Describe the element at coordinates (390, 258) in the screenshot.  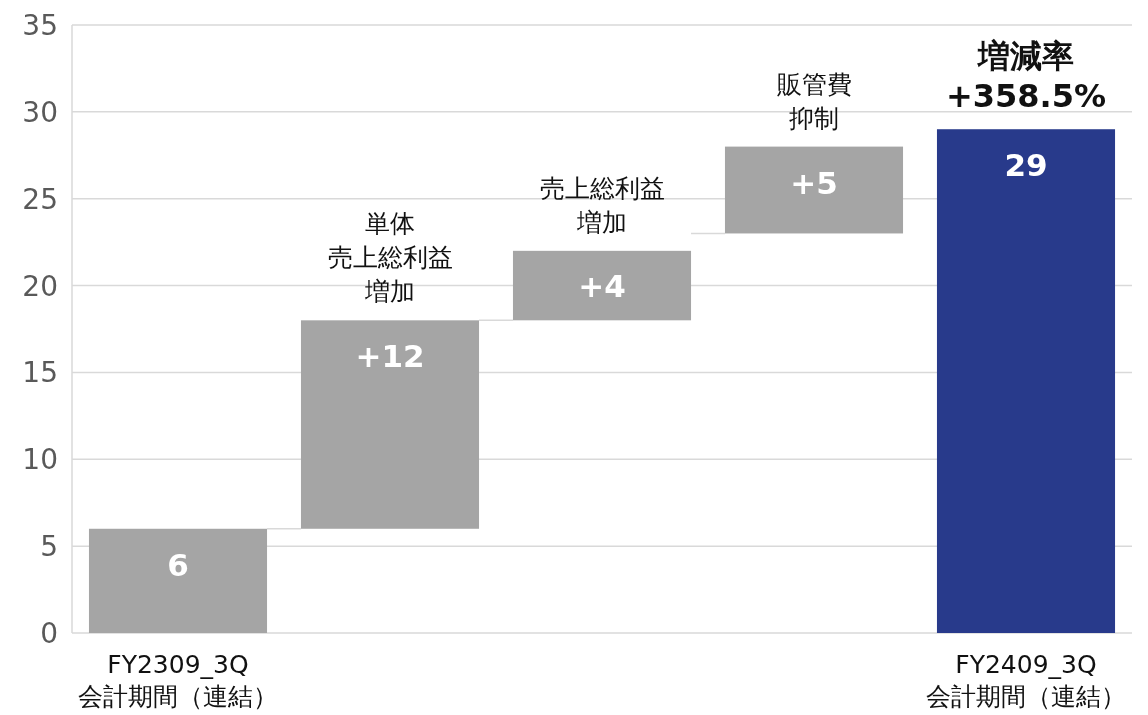
I see `annotation: 単体売上総利益増加` at that location.